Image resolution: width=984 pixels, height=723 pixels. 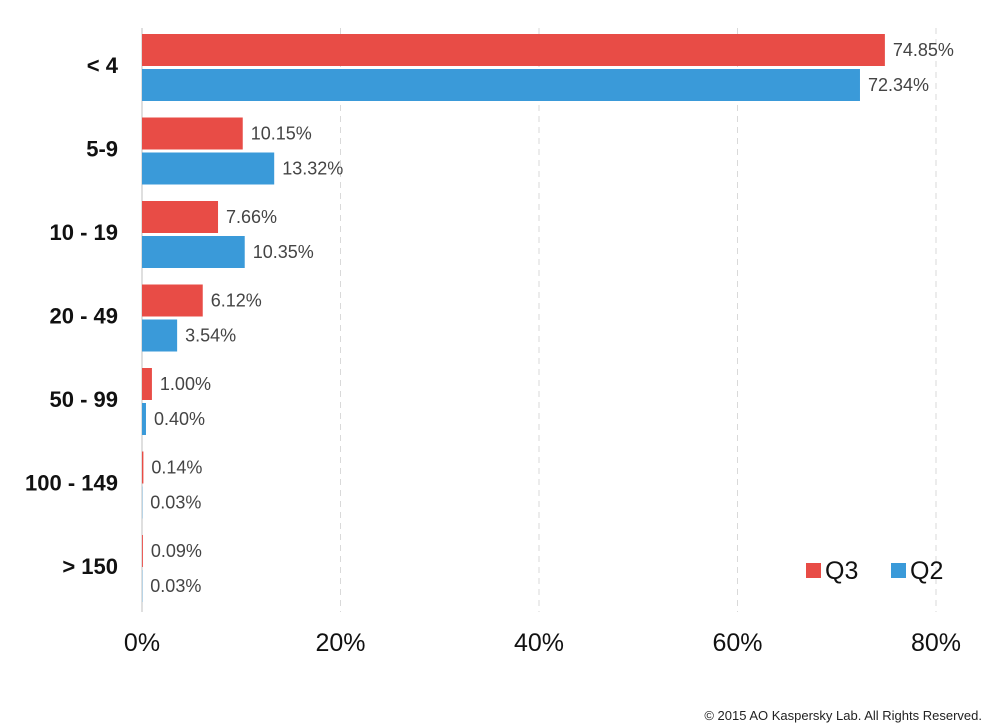 I want to click on data-label: 0.40%, so click(x=179, y=419).